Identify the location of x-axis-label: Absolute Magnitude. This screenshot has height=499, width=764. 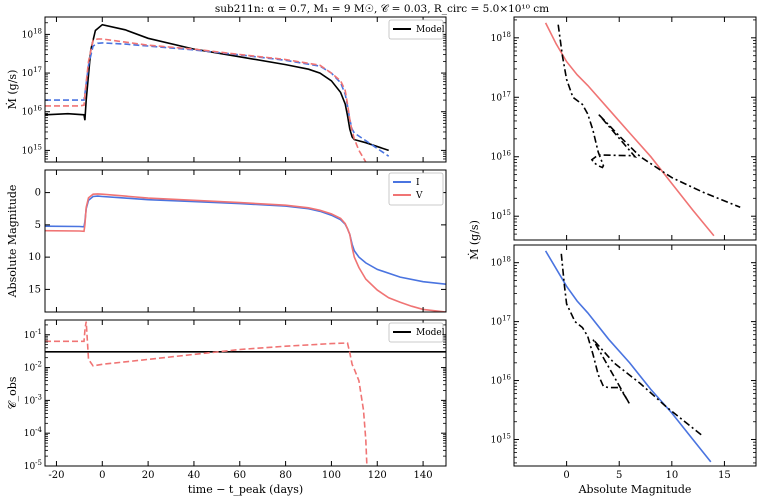
(635, 489).